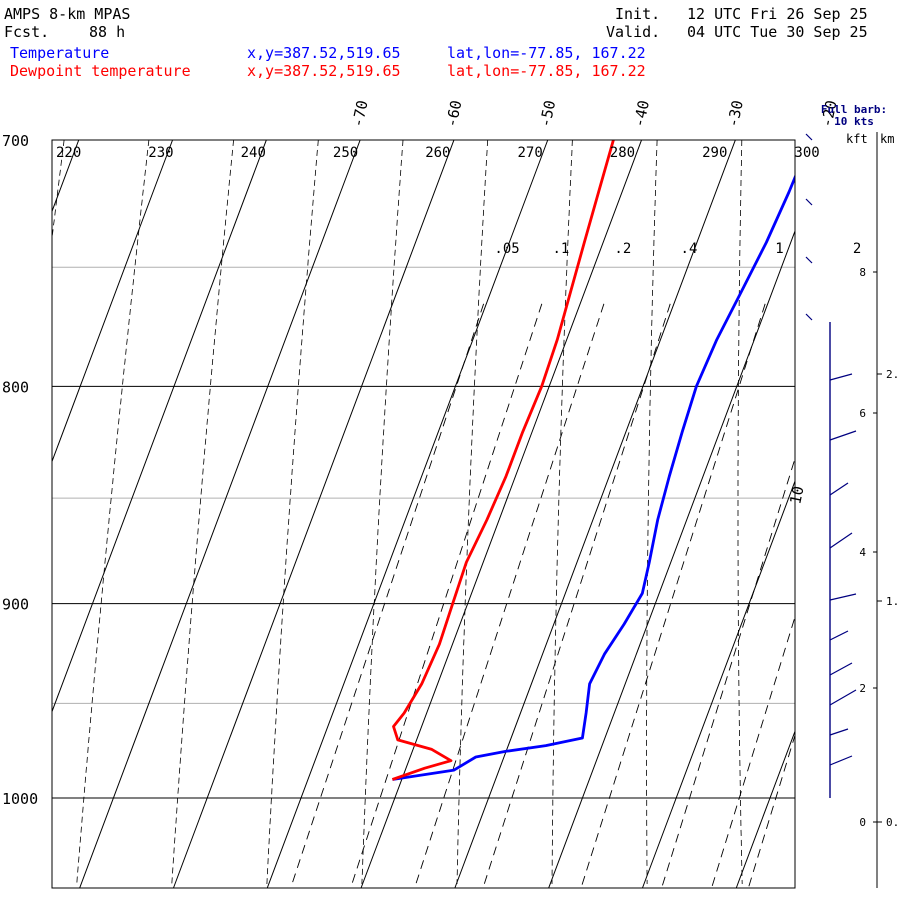 The image size is (900, 900). Describe the element at coordinates (107, 32) in the screenshot. I see `forecast-hour-value: 88 h` at that location.